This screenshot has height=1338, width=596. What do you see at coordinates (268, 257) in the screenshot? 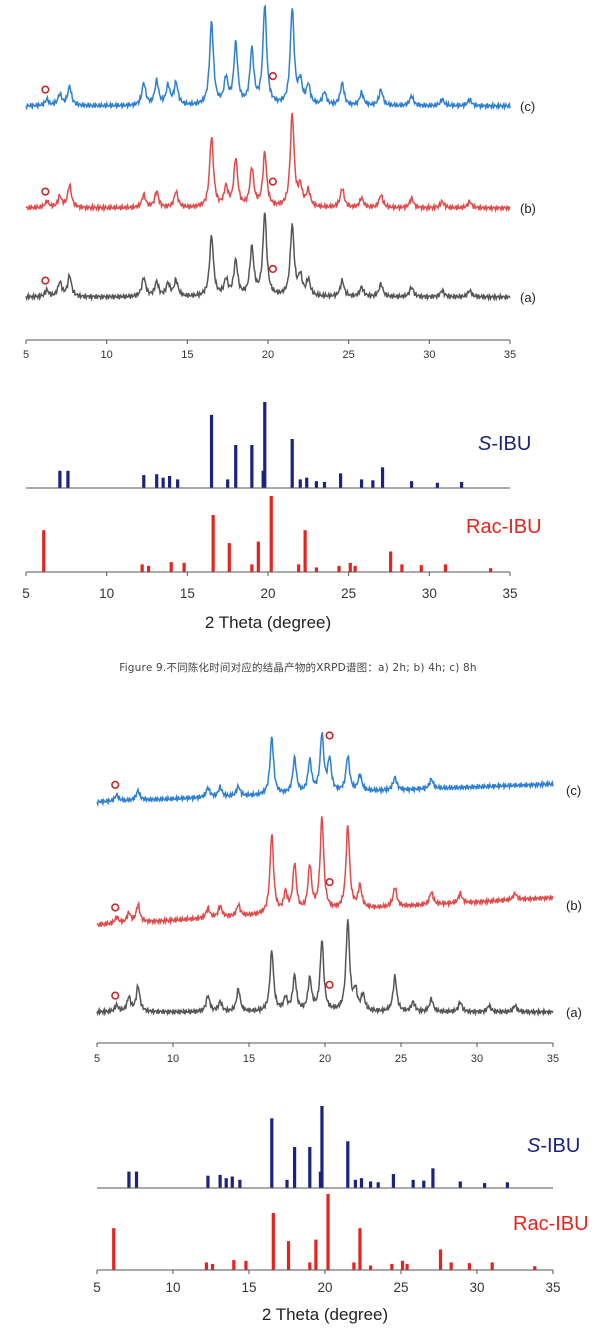
I see `pattern-line-a` at bounding box center [268, 257].